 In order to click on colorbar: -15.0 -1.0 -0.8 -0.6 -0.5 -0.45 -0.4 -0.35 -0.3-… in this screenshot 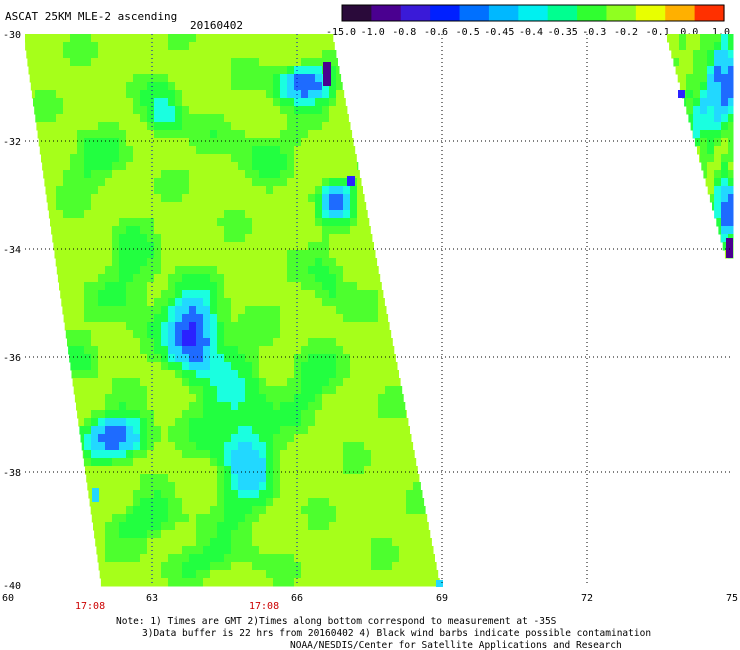, I will do `click(528, 21)`.